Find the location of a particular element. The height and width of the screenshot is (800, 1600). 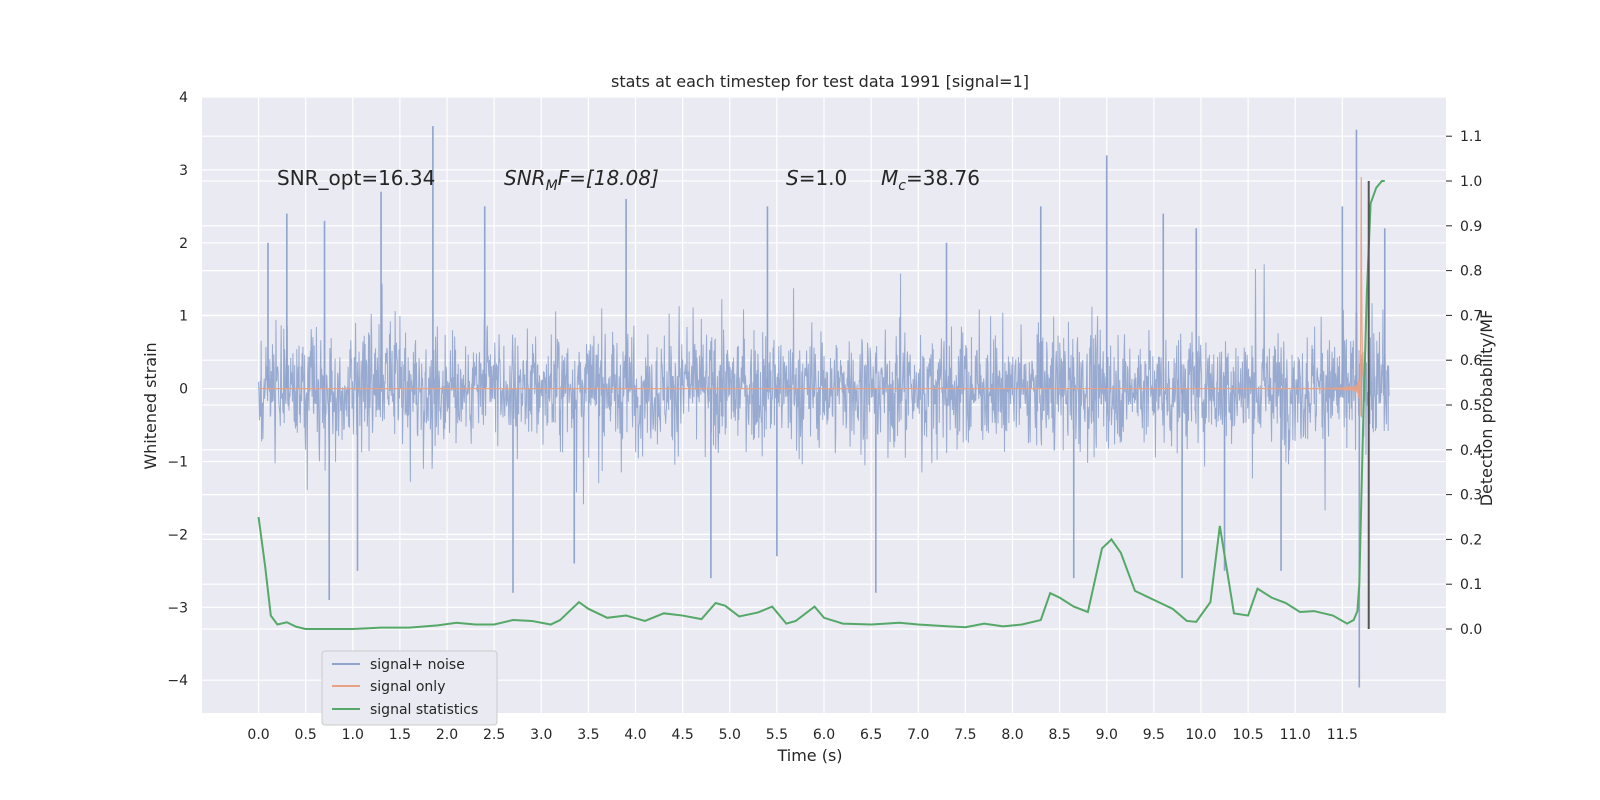

annotation-mc: Mc=38.76 is located at coordinates (930, 180).